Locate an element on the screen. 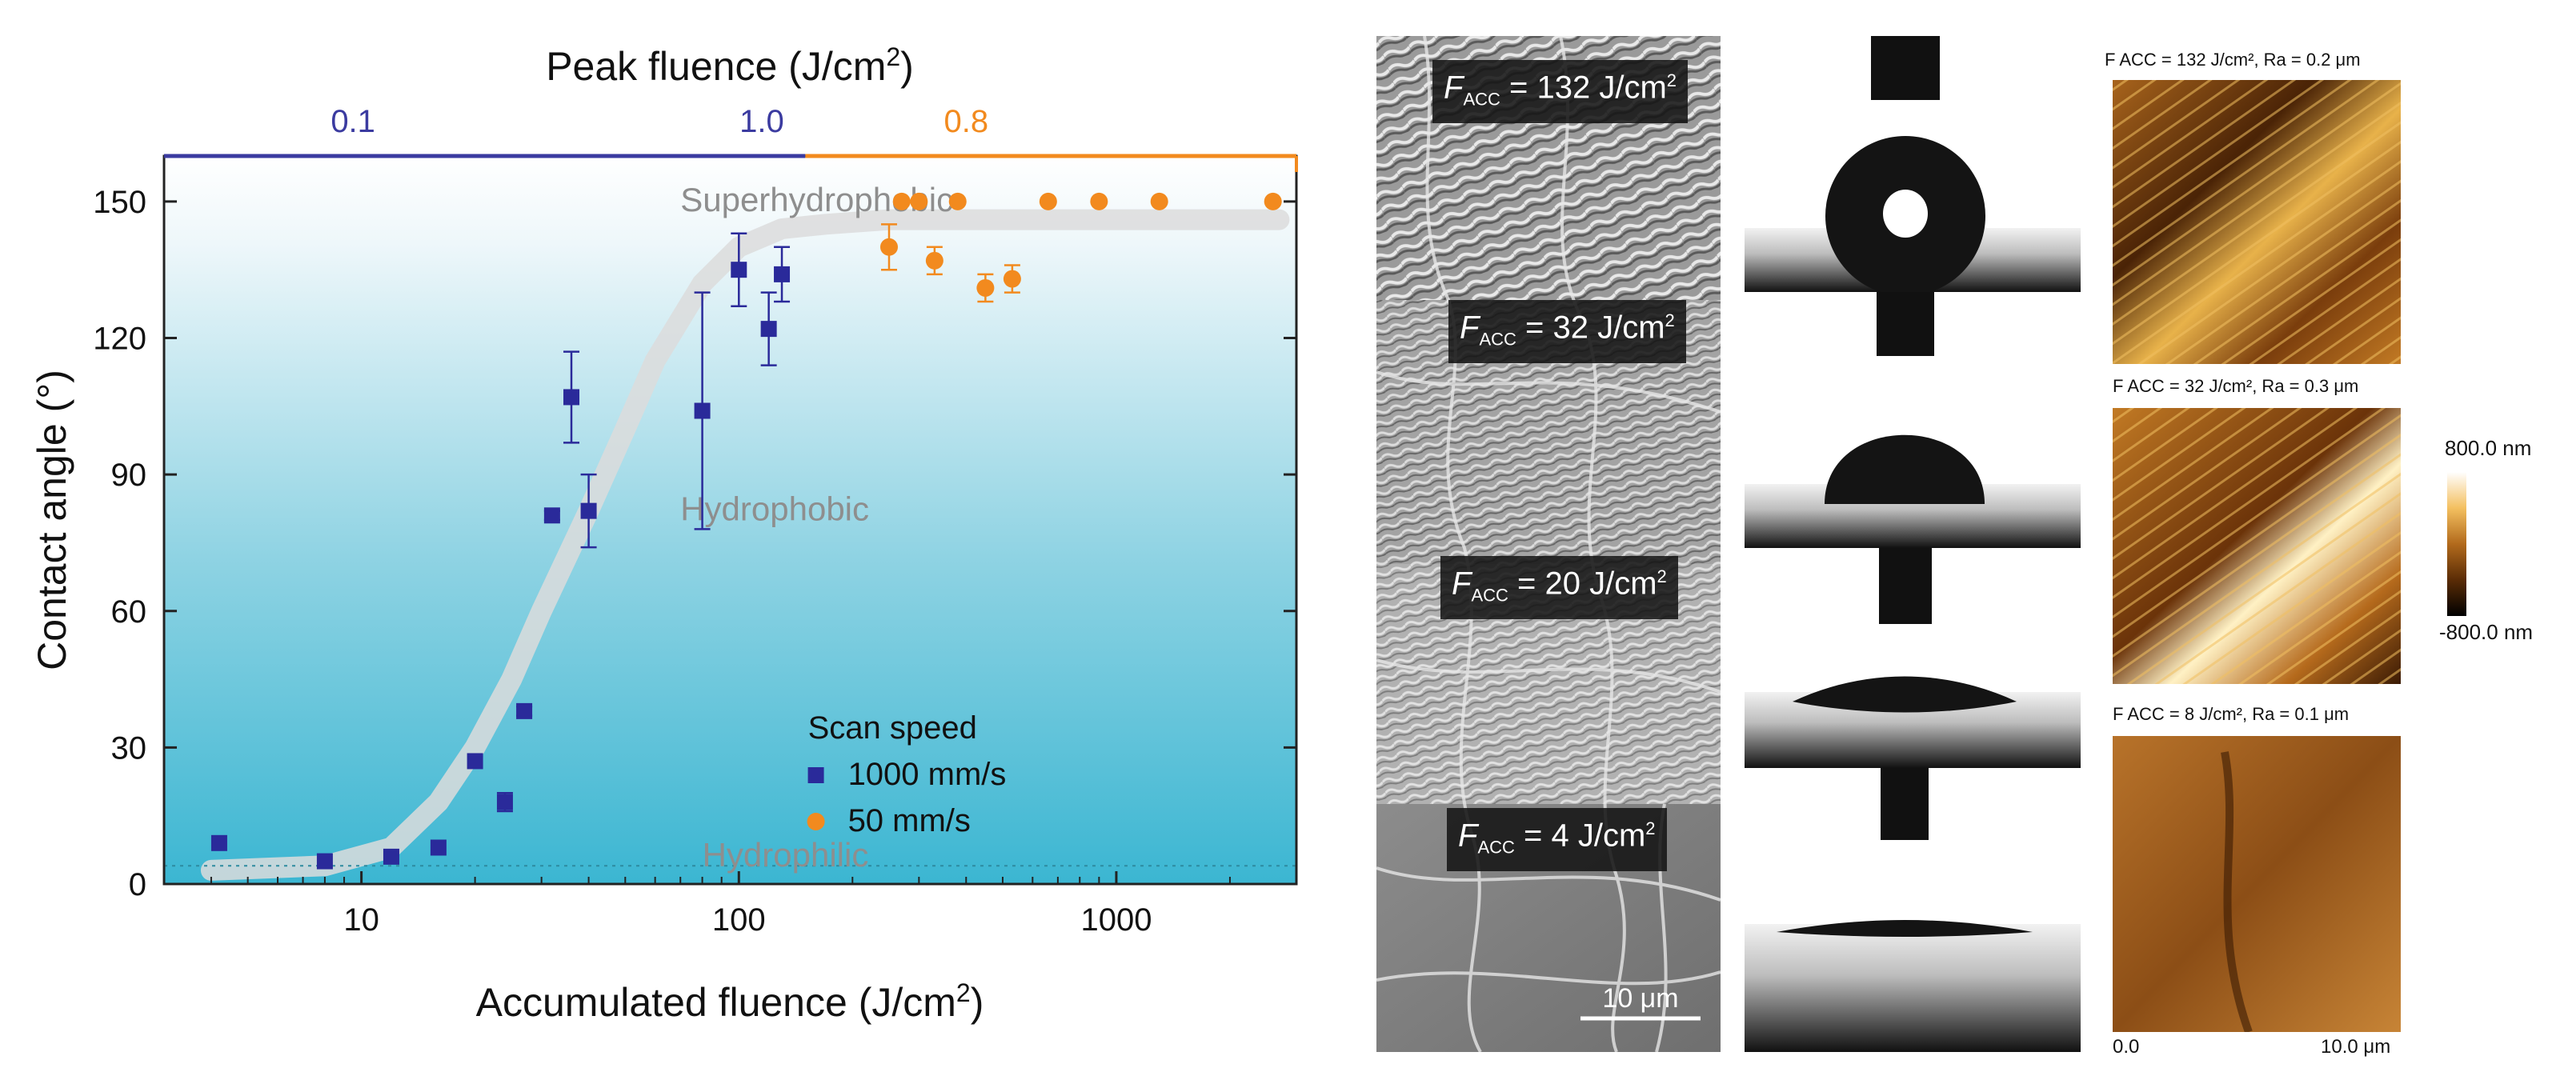  scale-bar-label: 10 μm is located at coordinates (1640, 998).